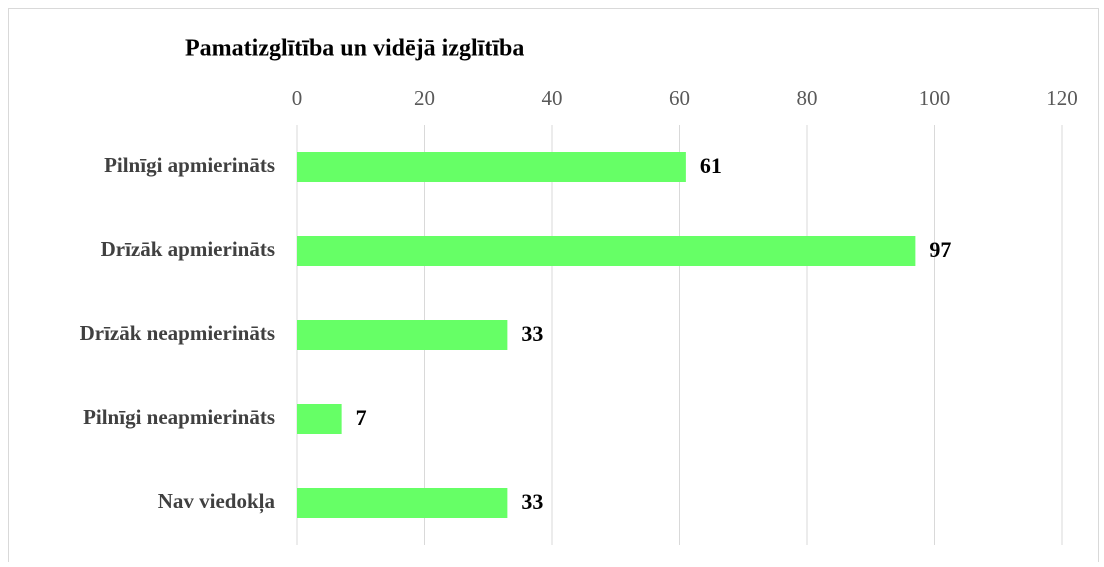  I want to click on data-label: 61, so click(711, 165).